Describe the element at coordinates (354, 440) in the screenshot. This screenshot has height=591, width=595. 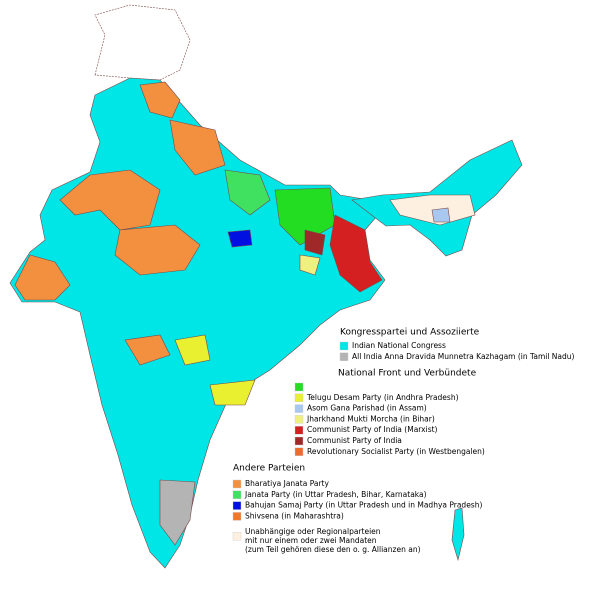
I see `legend-label: Communist Party of India` at that location.